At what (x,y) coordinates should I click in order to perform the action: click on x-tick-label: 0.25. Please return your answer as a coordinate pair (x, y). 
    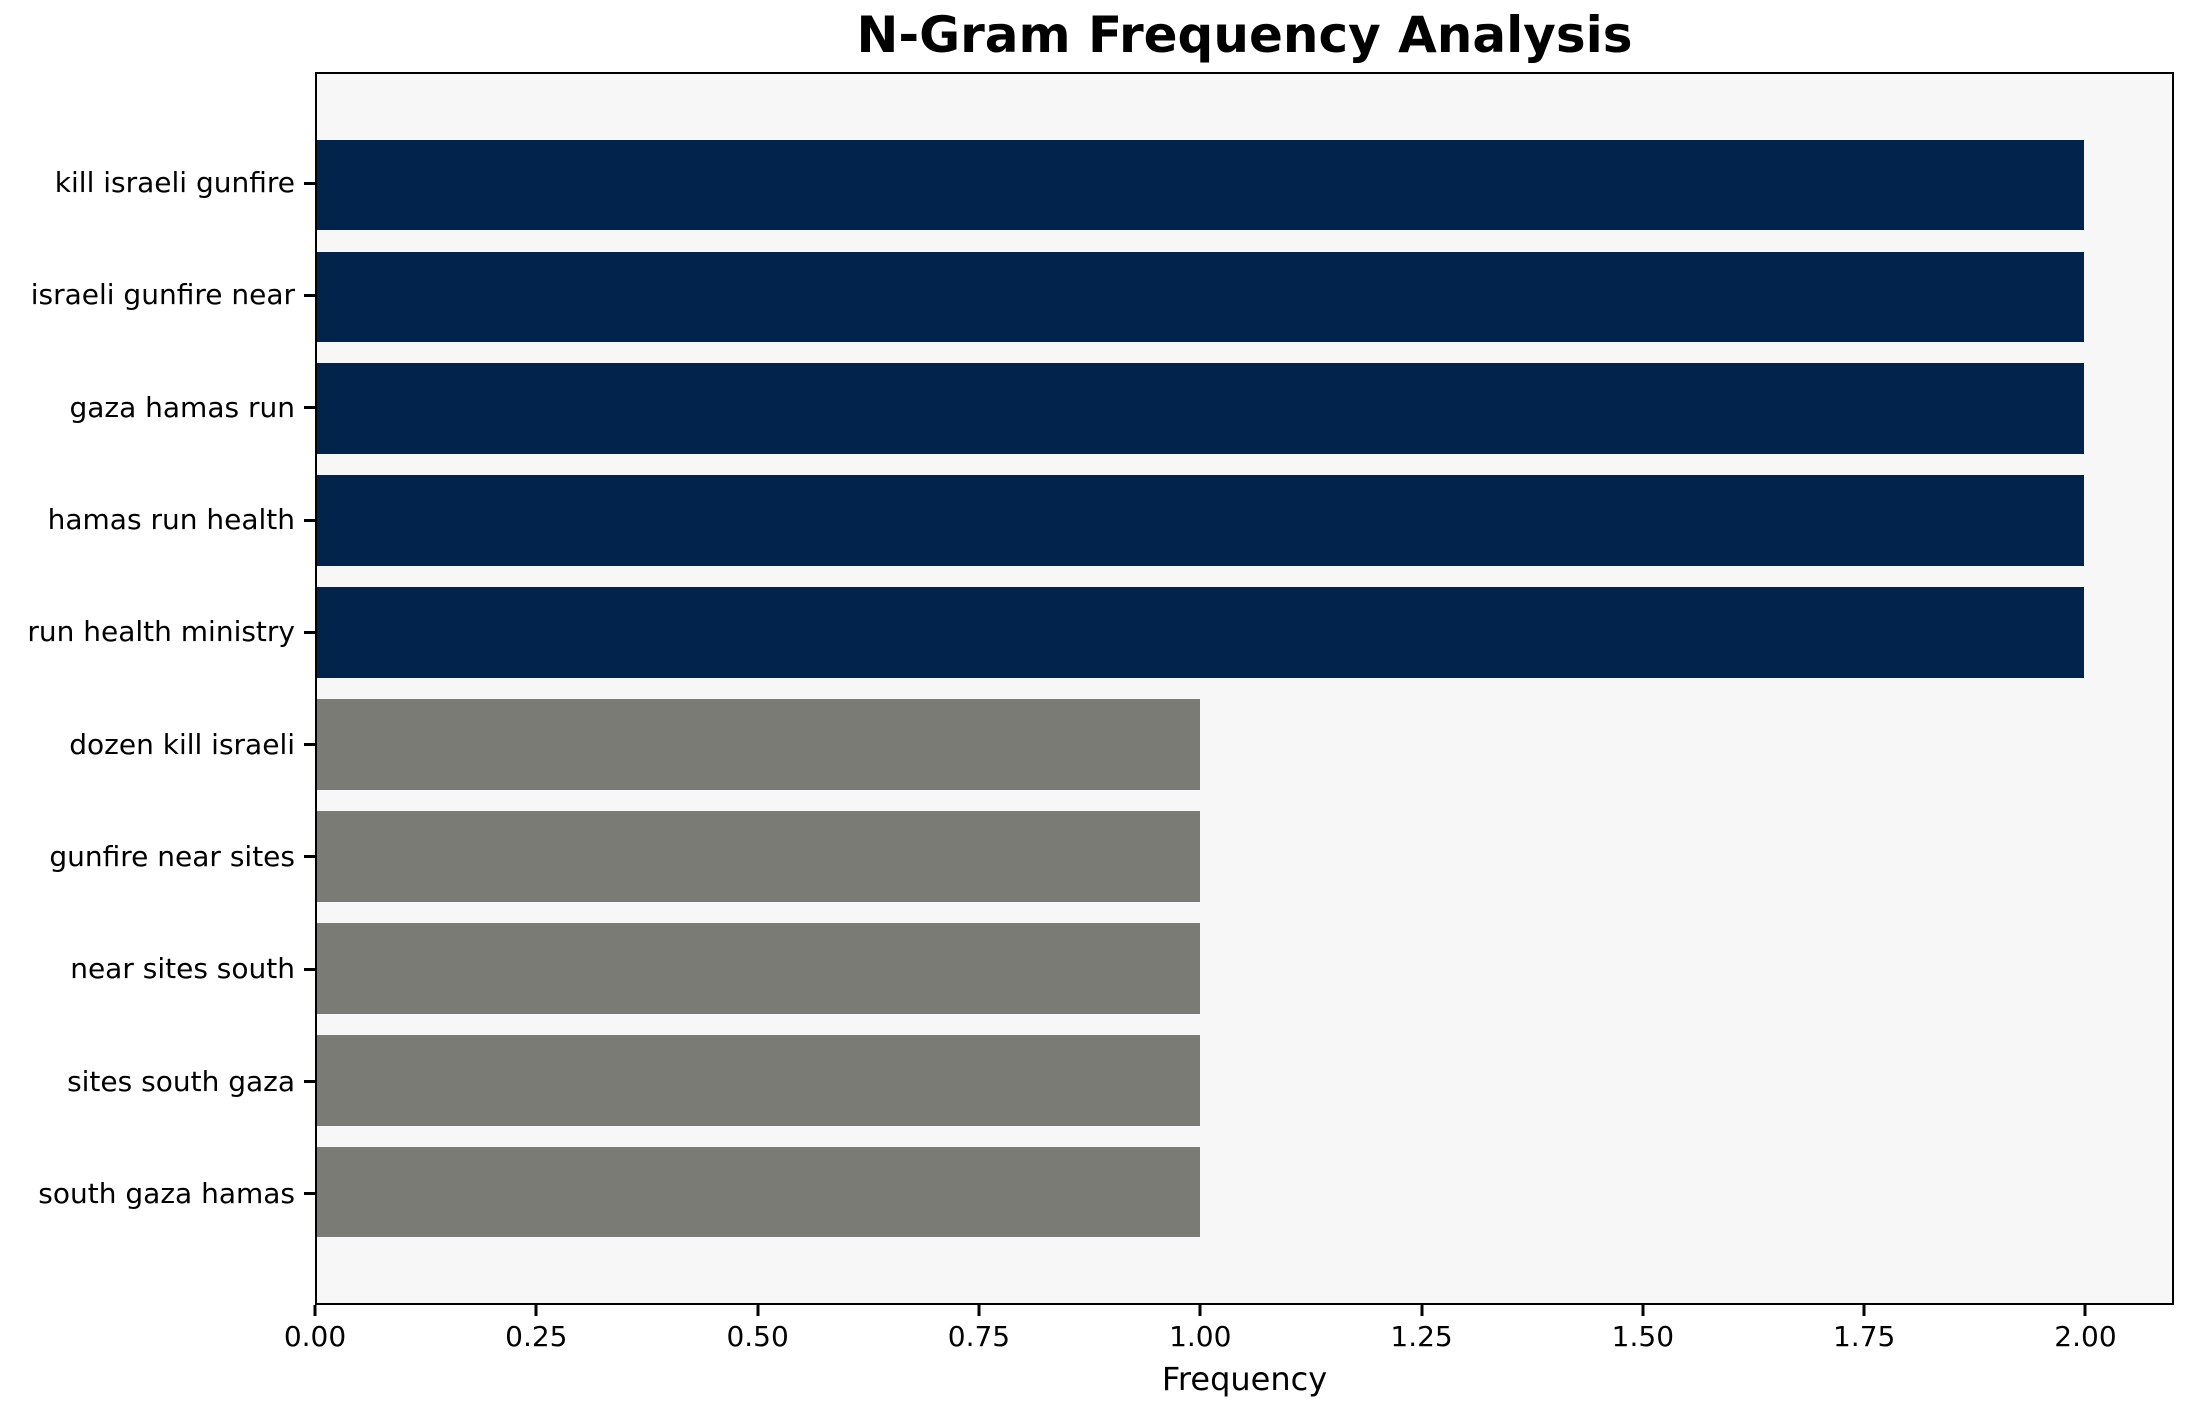
    Looking at the image, I should click on (536, 1336).